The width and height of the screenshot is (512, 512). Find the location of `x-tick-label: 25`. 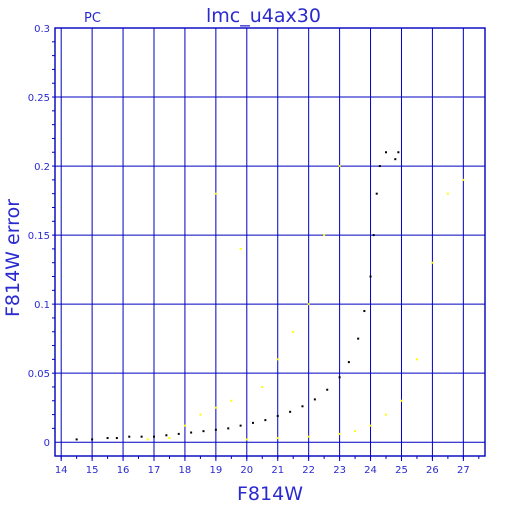

x-tick-label: 25 is located at coordinates (401, 470).